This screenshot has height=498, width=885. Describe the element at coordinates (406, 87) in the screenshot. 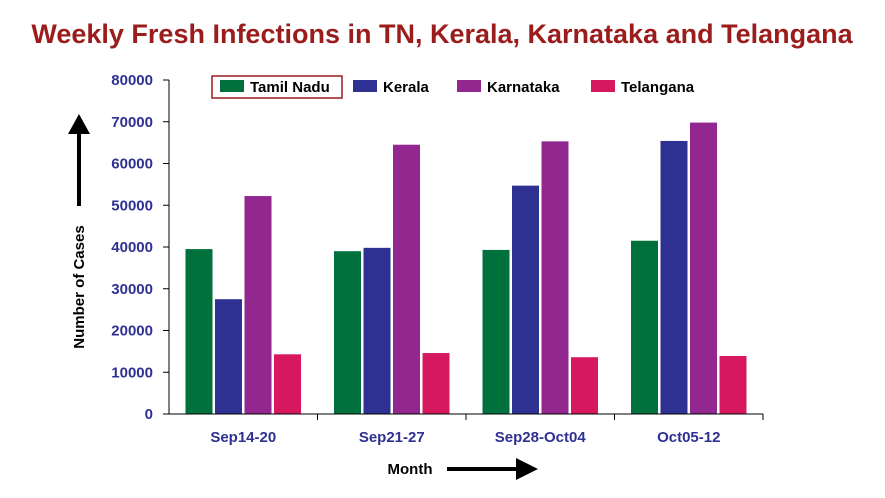

I see `legend-label: Kerala` at that location.